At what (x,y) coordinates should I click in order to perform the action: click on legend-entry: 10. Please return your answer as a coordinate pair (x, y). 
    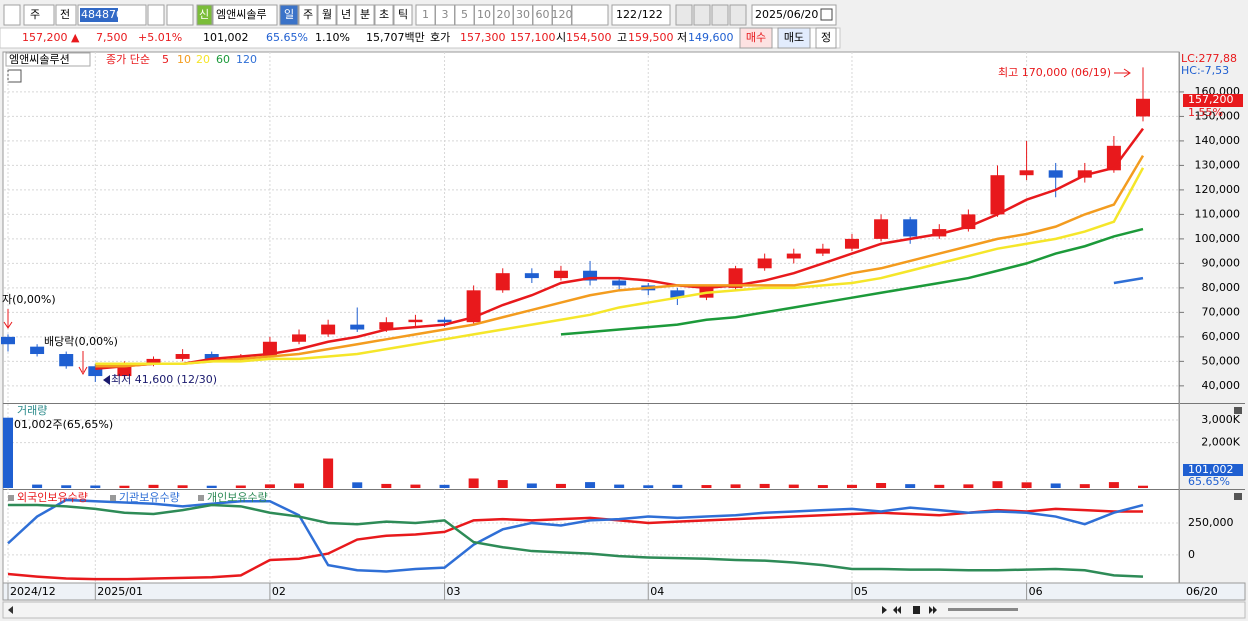
    Looking at the image, I should click on (184, 59).